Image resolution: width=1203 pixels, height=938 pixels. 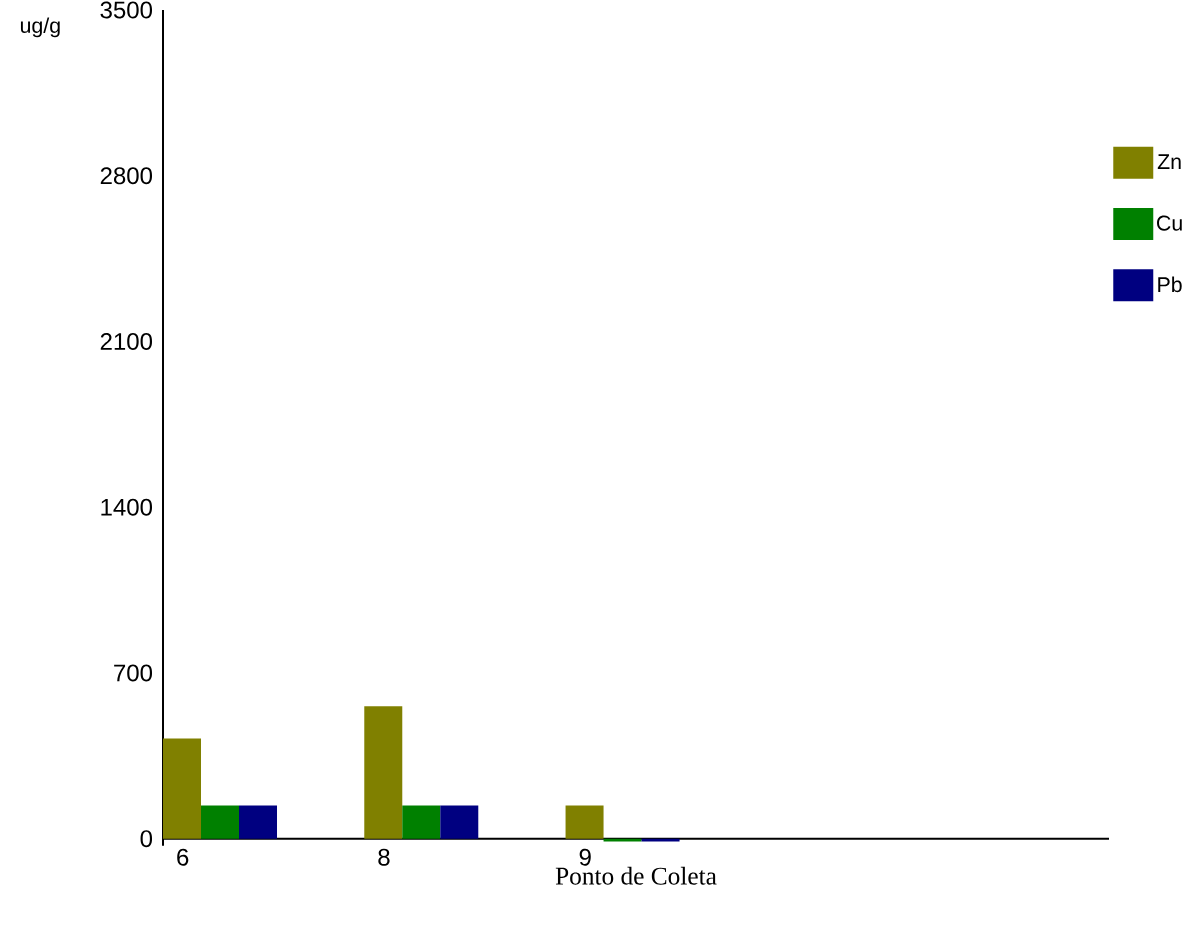 I want to click on x-axis-title: Ponto de Coleta, so click(x=636, y=875).